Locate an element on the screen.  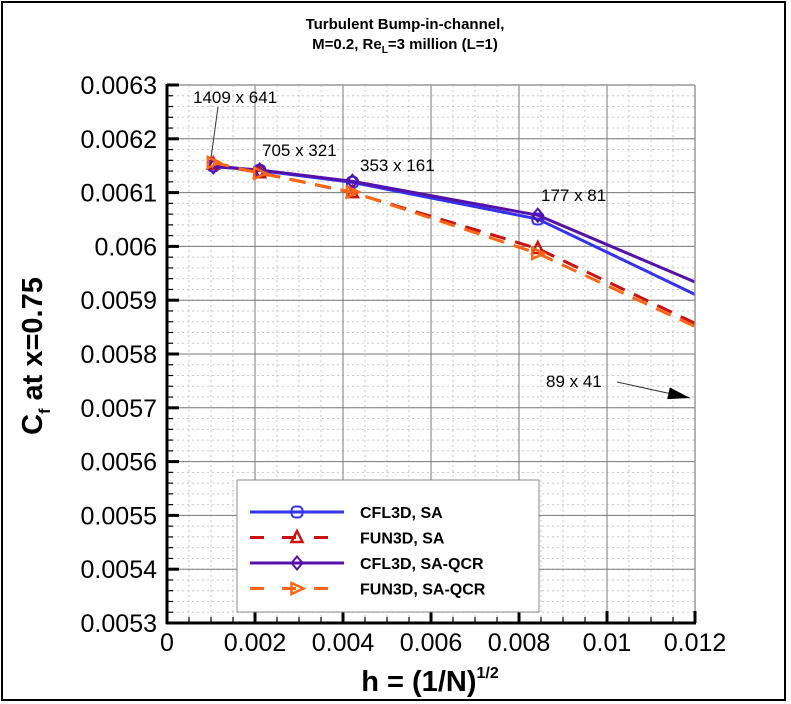
y-tick-label: 0.0057 is located at coordinates (119, 409).